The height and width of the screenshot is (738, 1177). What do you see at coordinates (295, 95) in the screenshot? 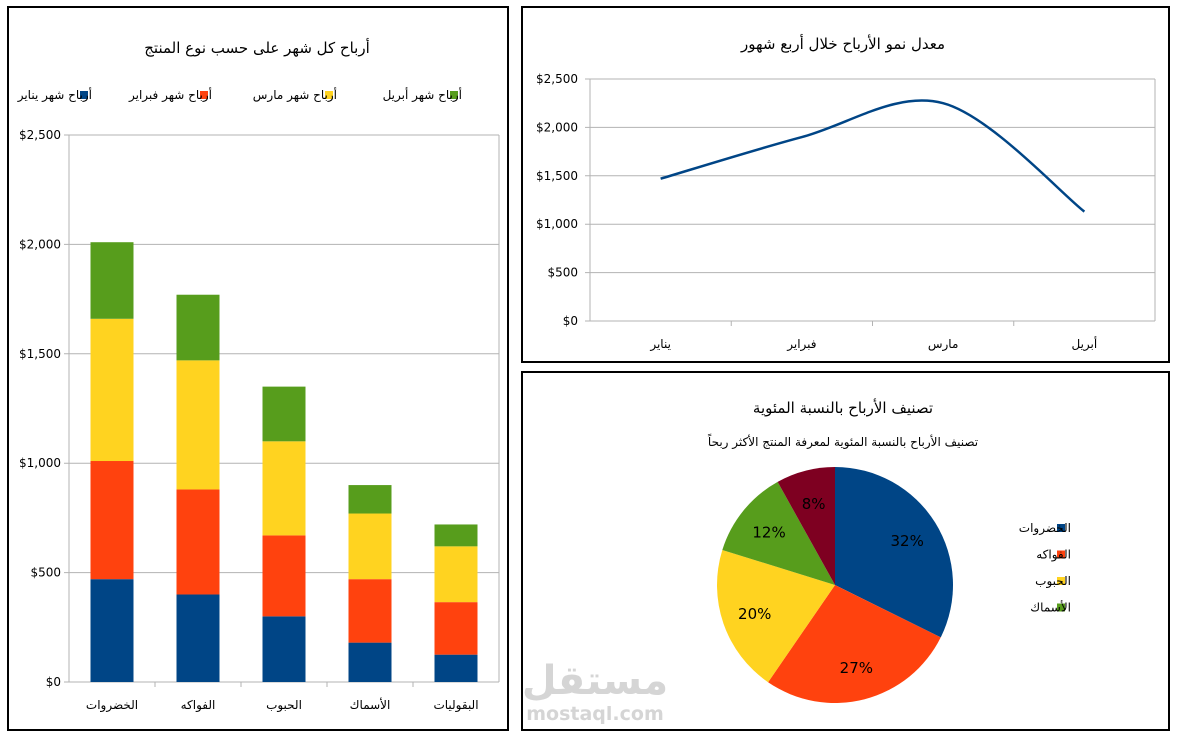
I see `legend-label: أرباح شهر مارس` at bounding box center [295, 95].